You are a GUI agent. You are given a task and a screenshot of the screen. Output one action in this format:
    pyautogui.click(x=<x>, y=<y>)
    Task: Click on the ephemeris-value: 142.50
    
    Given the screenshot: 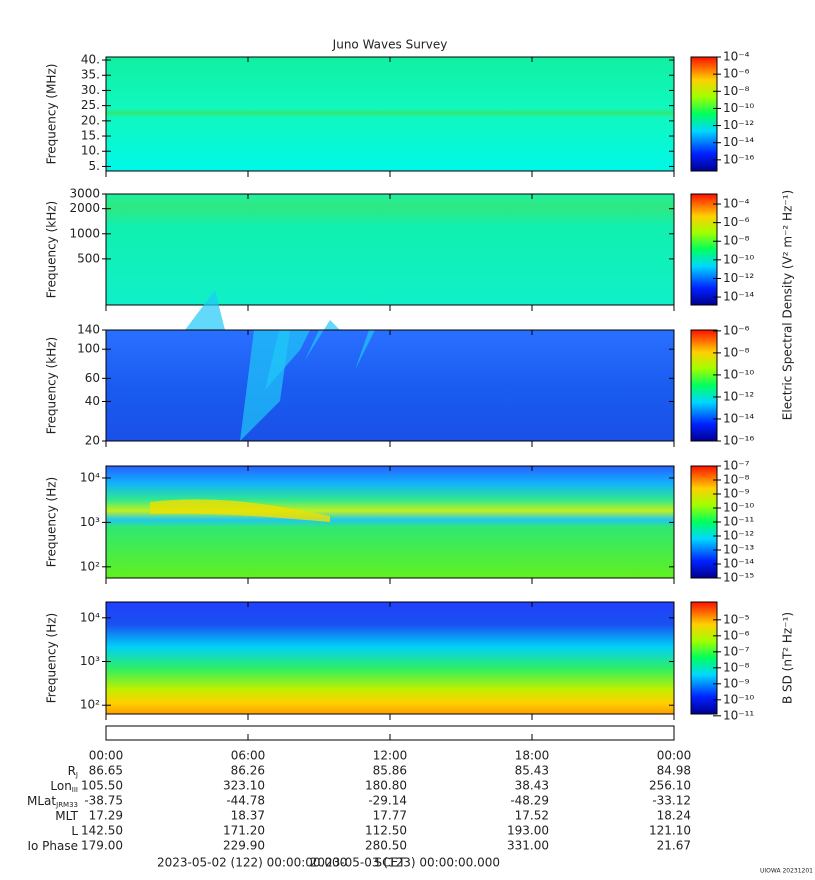 What is the action you would take?
    pyautogui.click(x=102, y=831)
    